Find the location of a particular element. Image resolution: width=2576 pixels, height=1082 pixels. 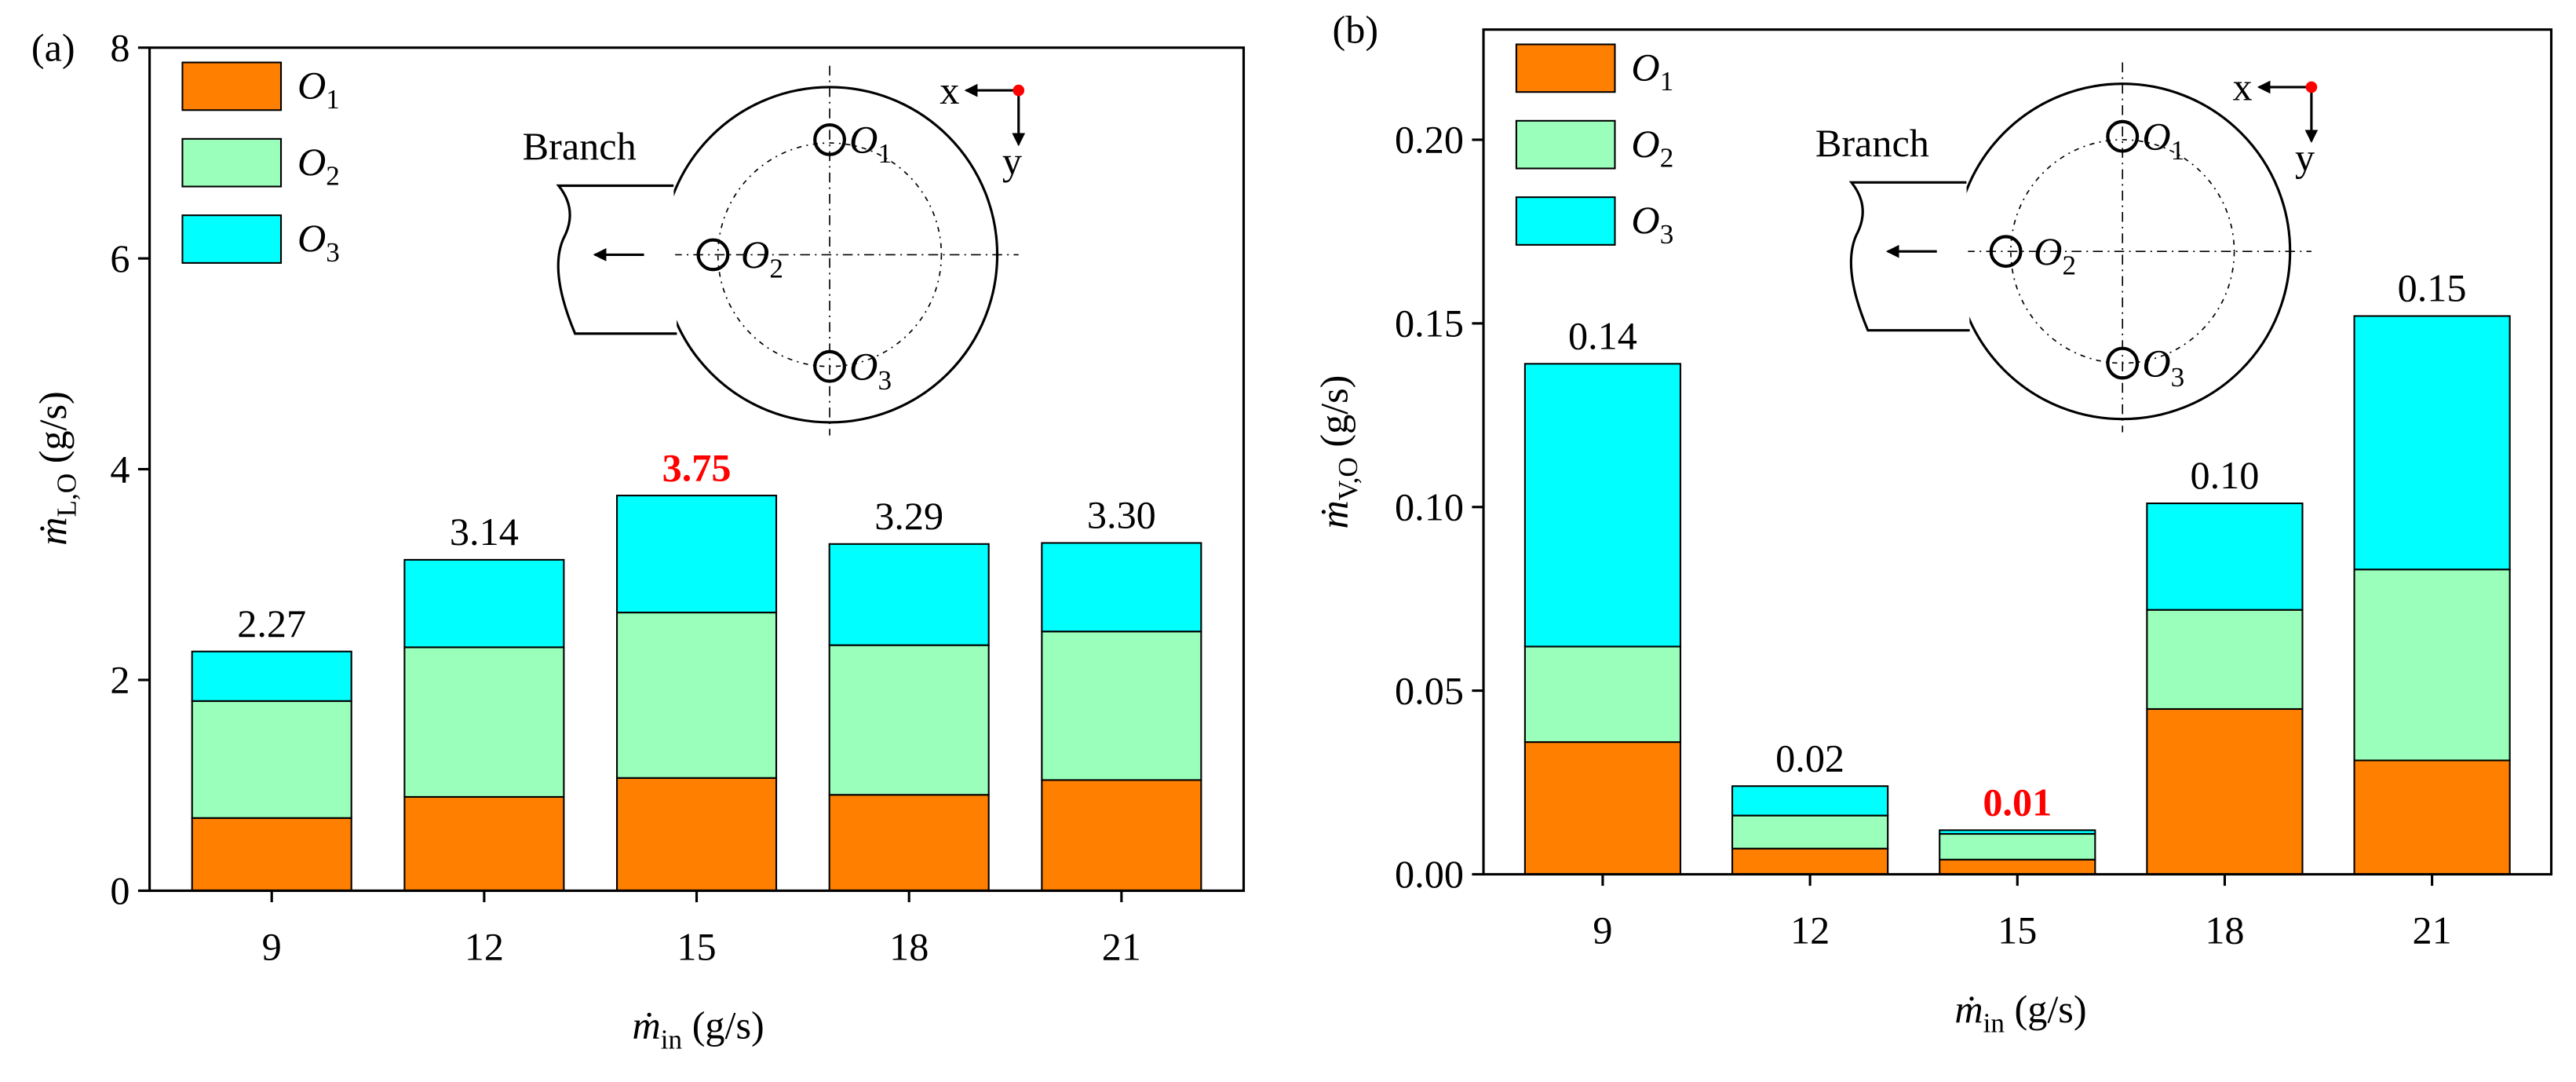

branch-label: Branch is located at coordinates (1872, 143).